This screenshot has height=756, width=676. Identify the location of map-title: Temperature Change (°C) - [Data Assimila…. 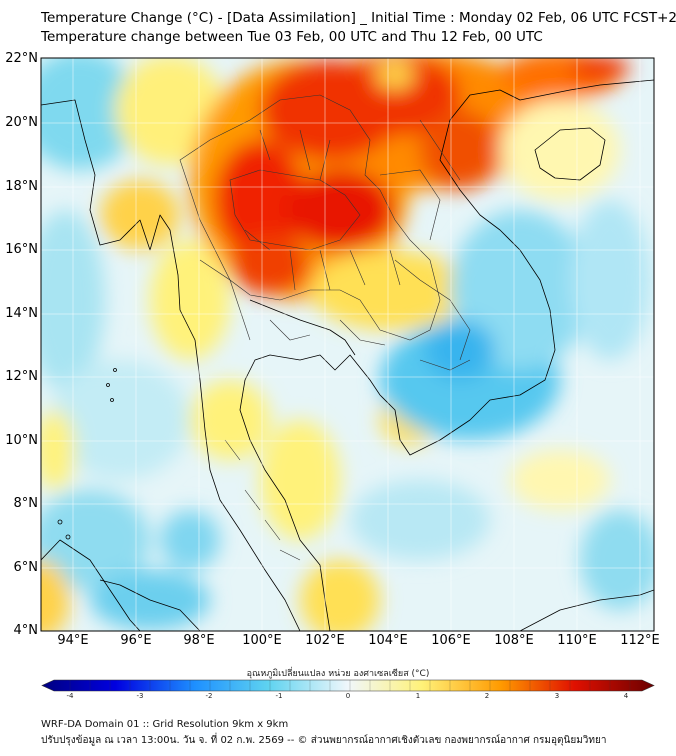
(358, 18).